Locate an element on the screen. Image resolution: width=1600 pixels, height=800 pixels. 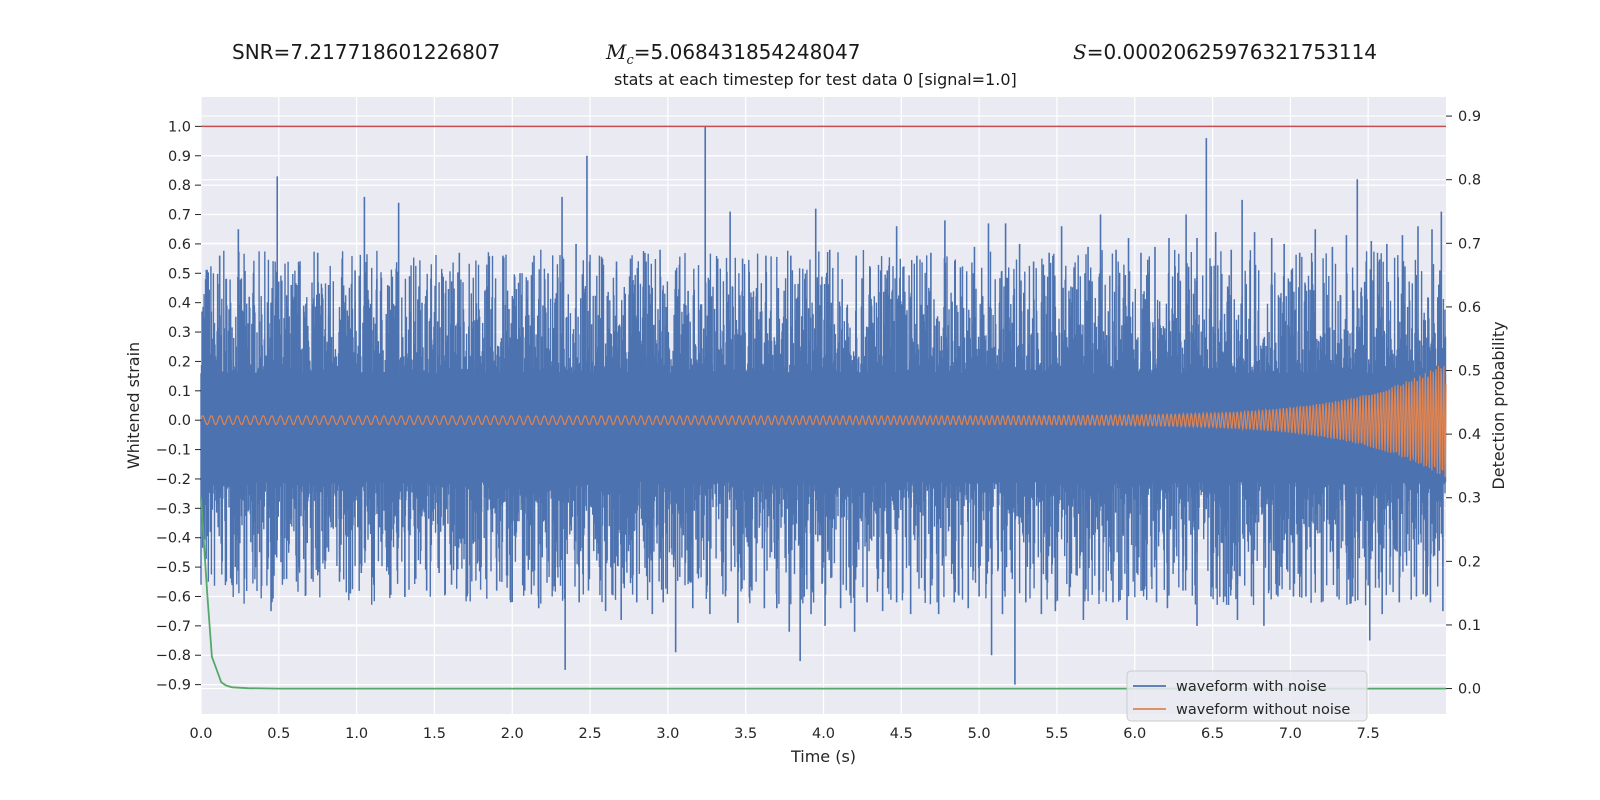
x-tick-label: 3.0 is located at coordinates (667, 734).